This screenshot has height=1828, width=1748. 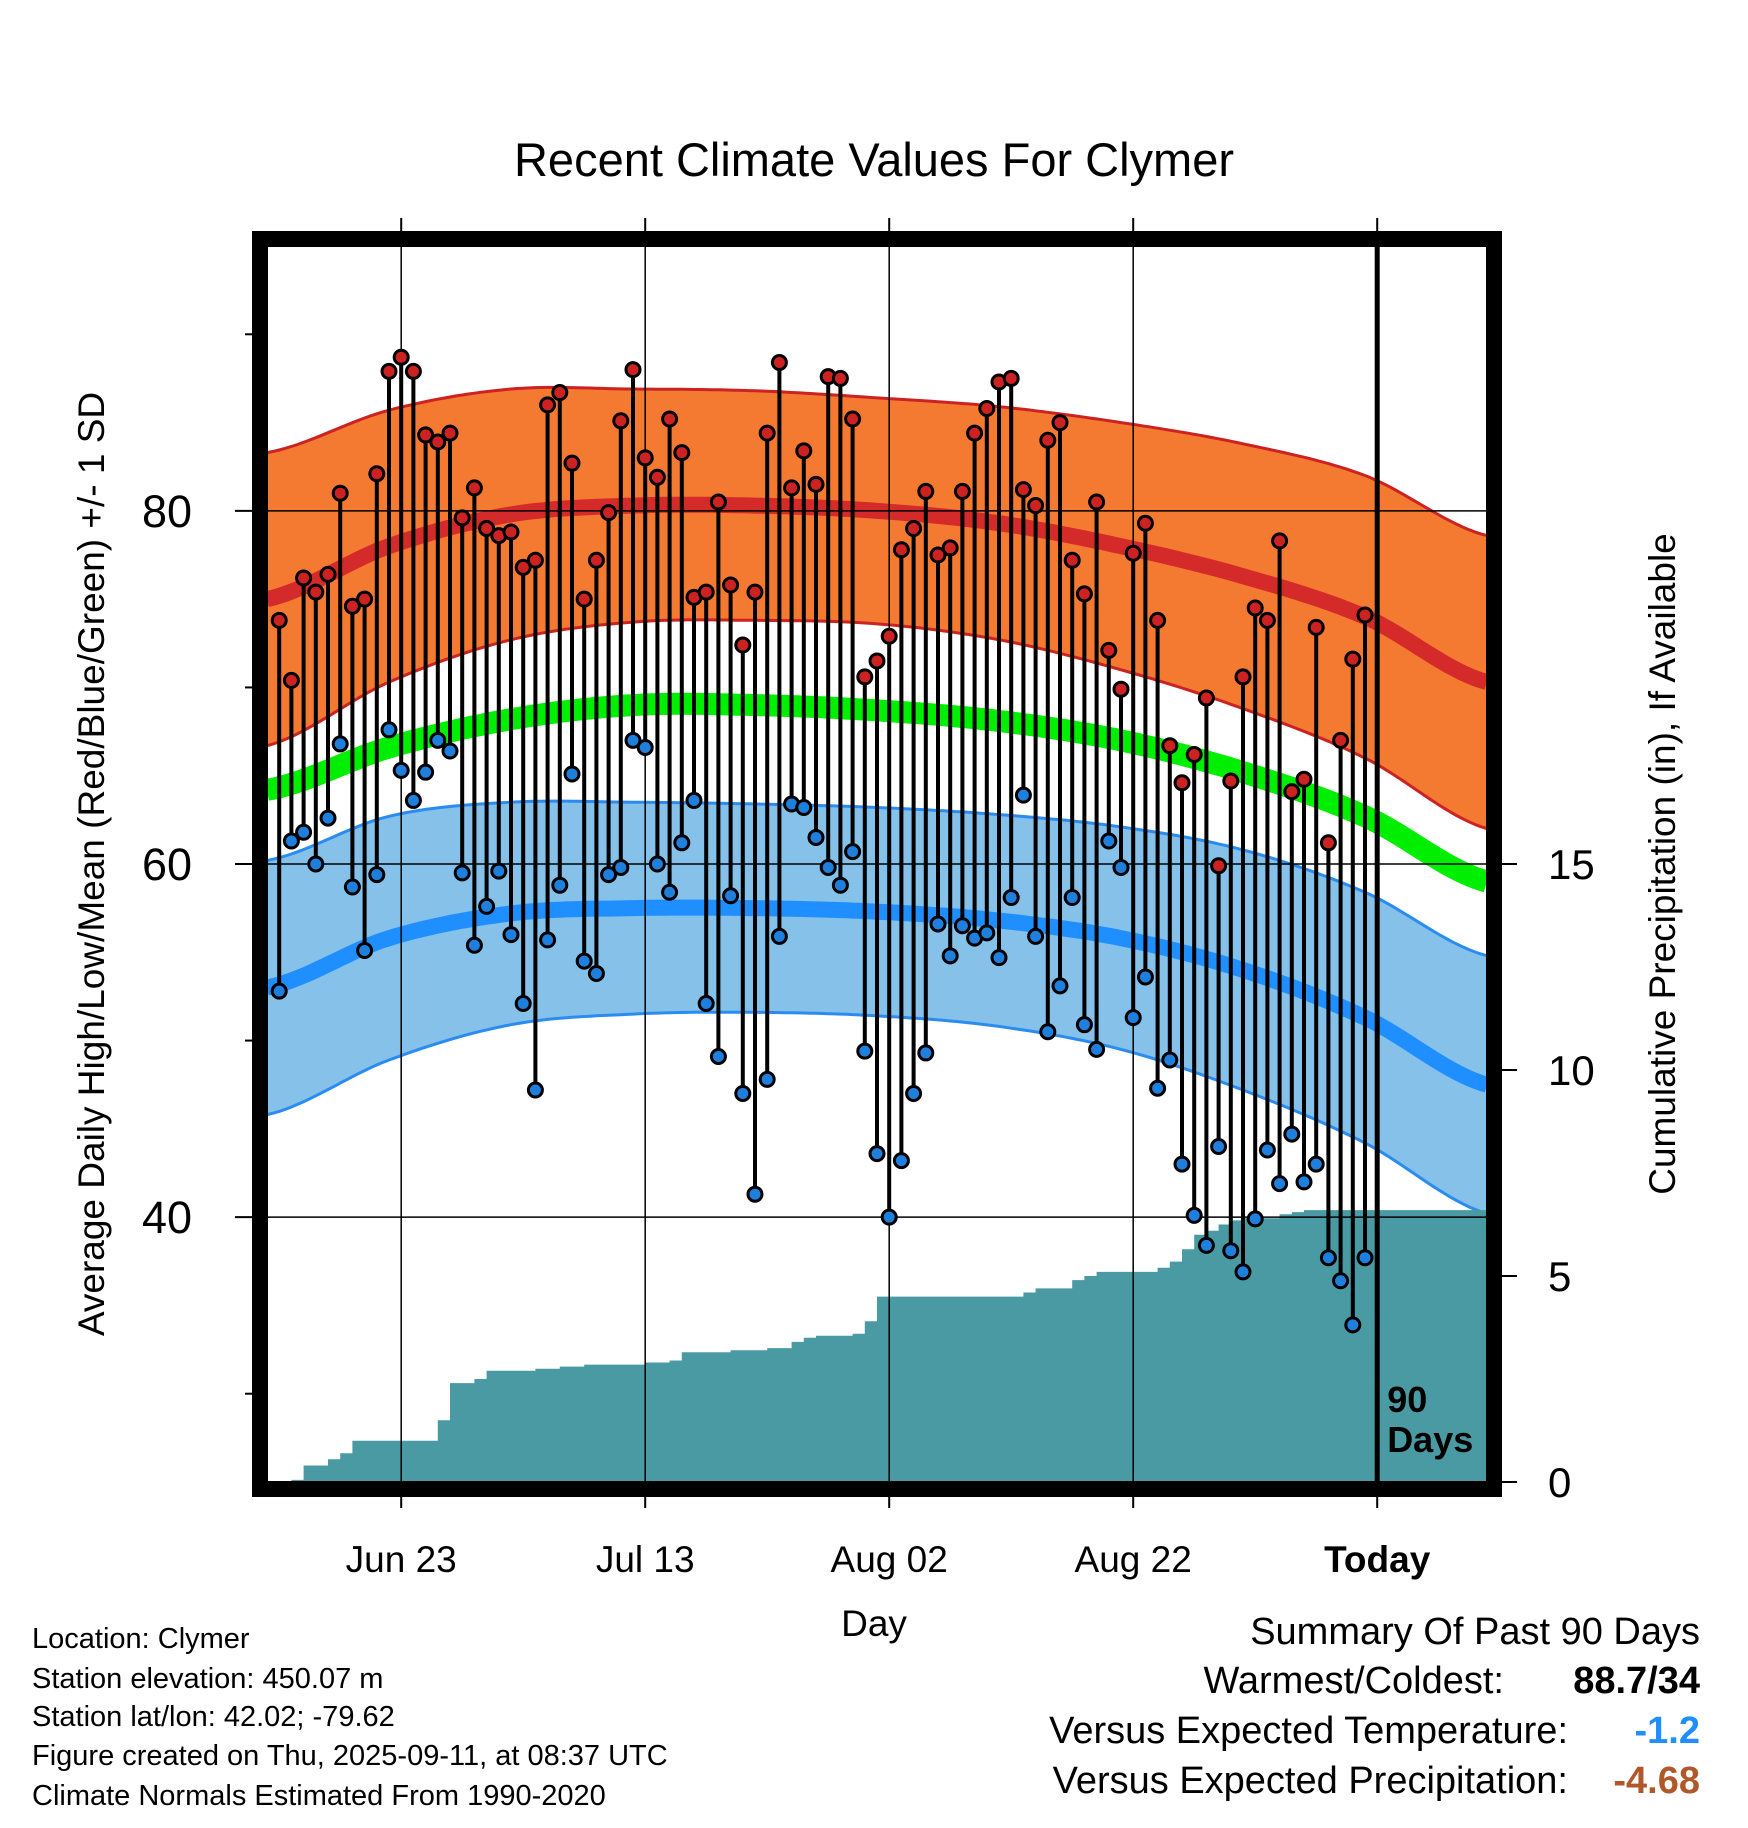 What do you see at coordinates (873, 159) in the screenshot?
I see `chart-title: Recent Climate Values For Clymer` at bounding box center [873, 159].